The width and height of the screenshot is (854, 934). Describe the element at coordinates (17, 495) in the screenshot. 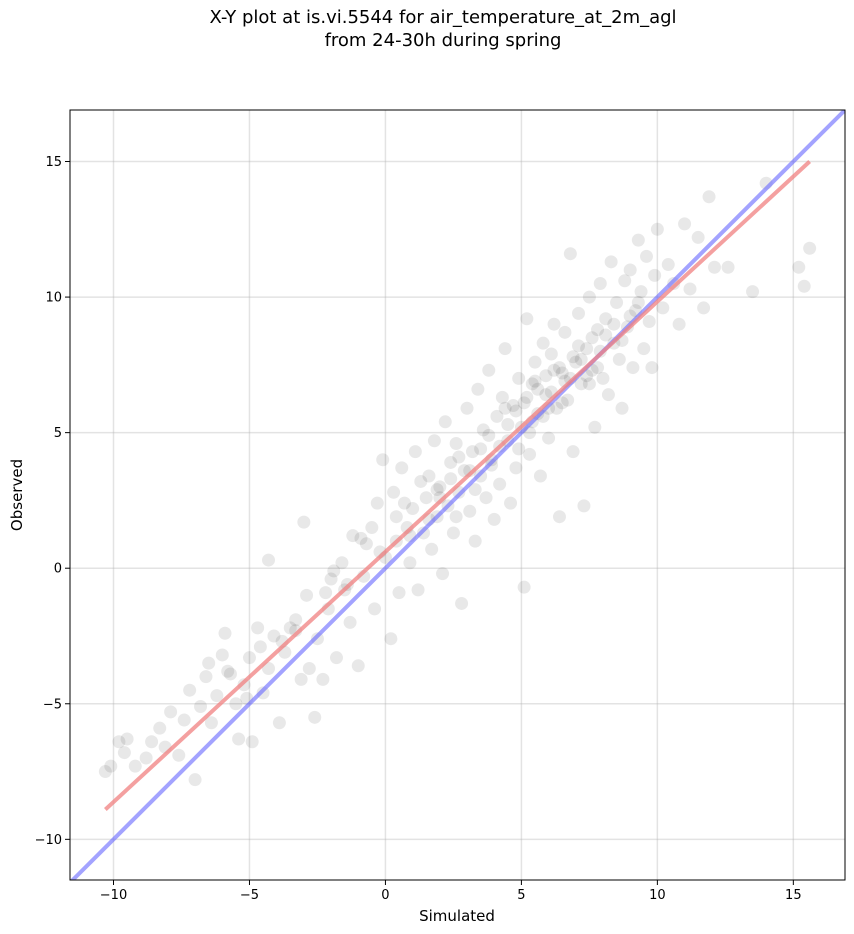

I see `y-axis-label: Observed` at that location.